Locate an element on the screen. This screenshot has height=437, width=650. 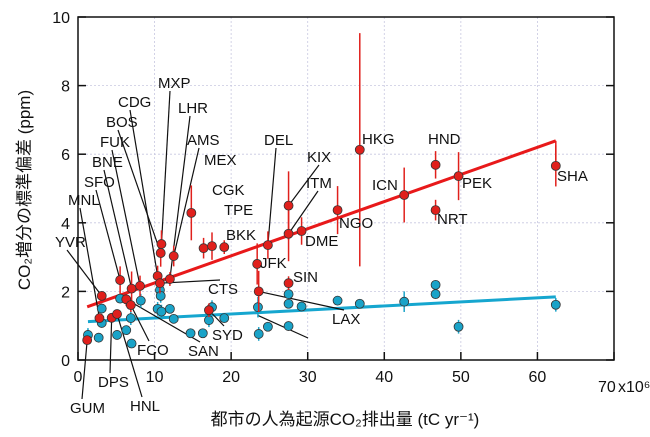
point-label: BNE is located at coordinates (107, 162).